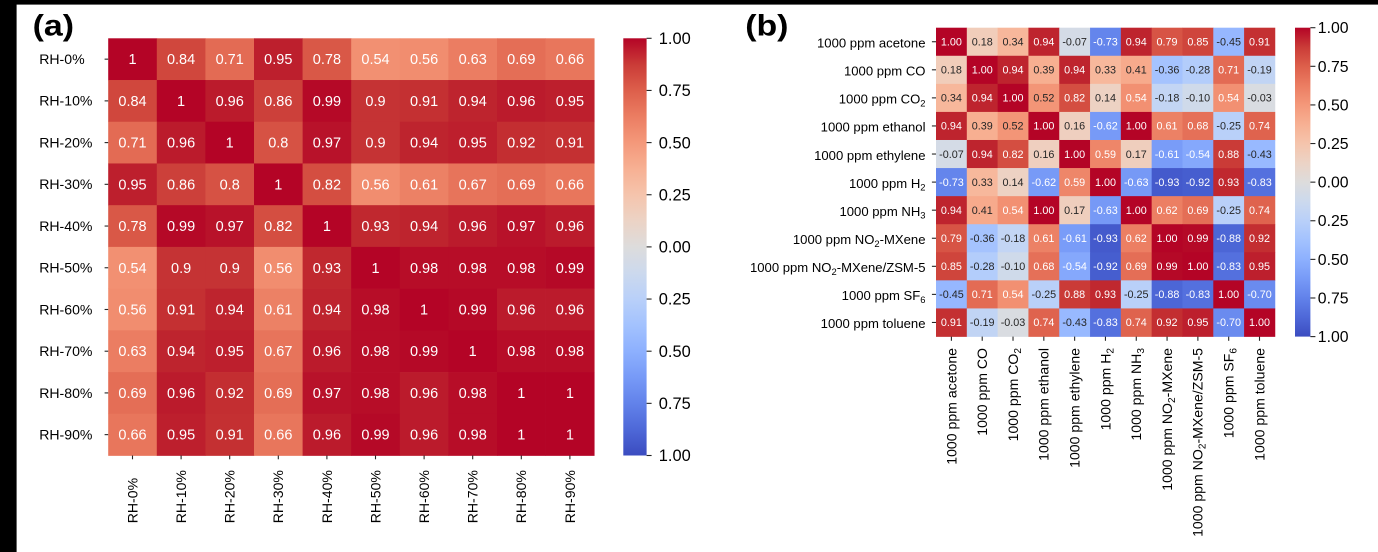 The image size is (1378, 552). Describe the element at coordinates (1137, 394) in the screenshot. I see `svg-text: 1000 ppm NH3` at that location.